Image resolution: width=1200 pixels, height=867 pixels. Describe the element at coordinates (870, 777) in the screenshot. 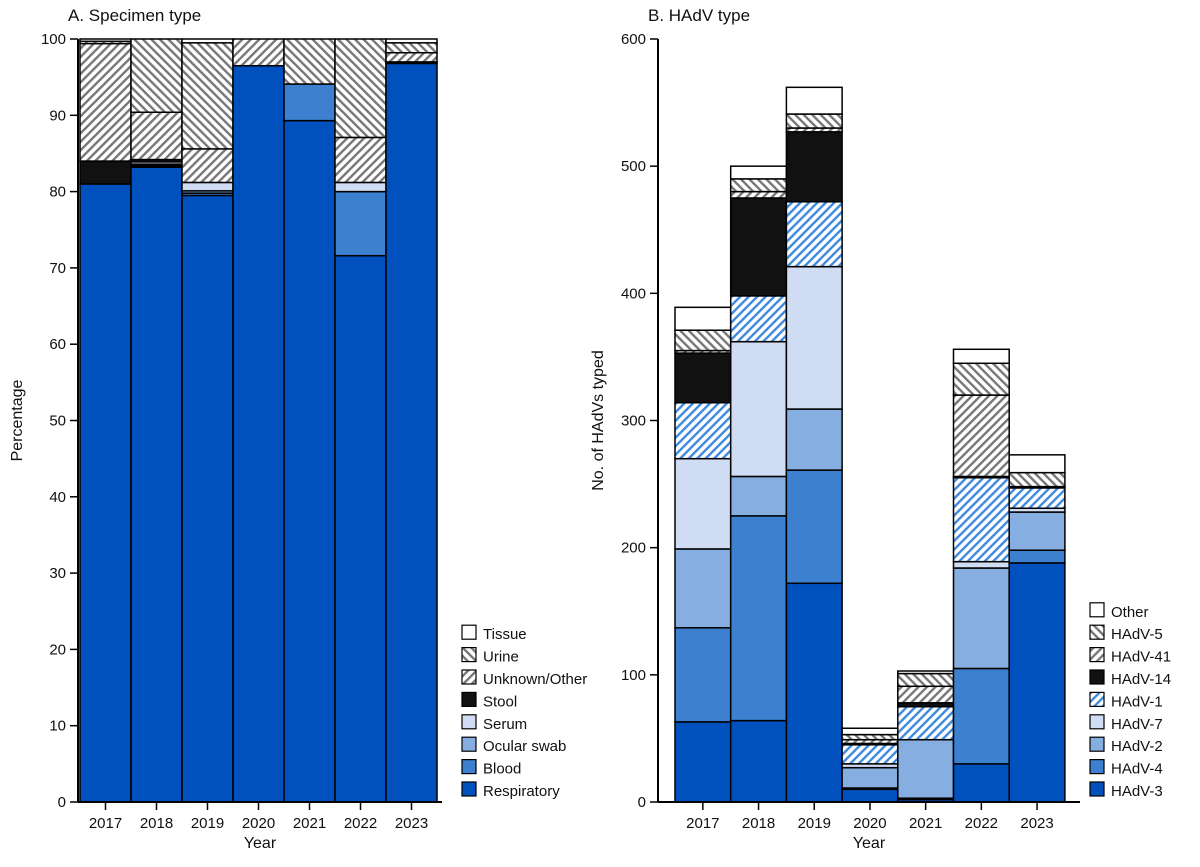

I see `bar-segment-hadv-2-2020` at that location.